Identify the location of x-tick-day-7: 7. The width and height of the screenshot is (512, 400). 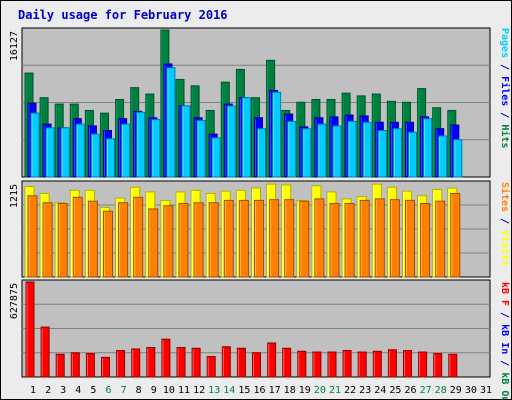
(124, 390).